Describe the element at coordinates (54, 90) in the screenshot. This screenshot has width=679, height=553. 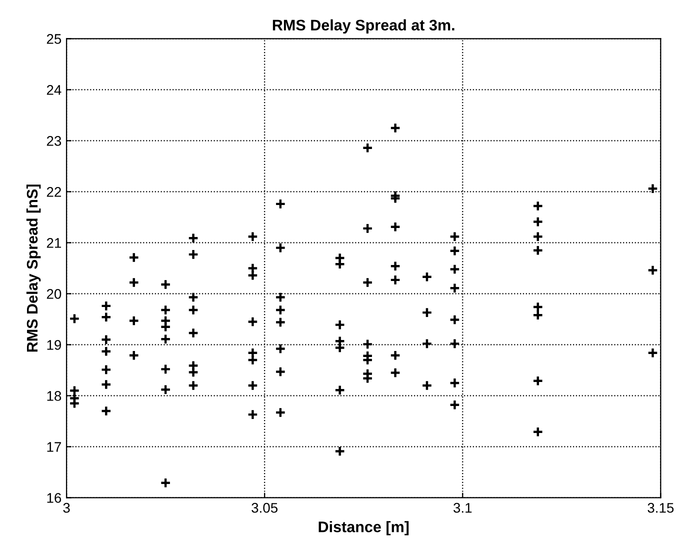
I see `y-tick-label: 24` at that location.